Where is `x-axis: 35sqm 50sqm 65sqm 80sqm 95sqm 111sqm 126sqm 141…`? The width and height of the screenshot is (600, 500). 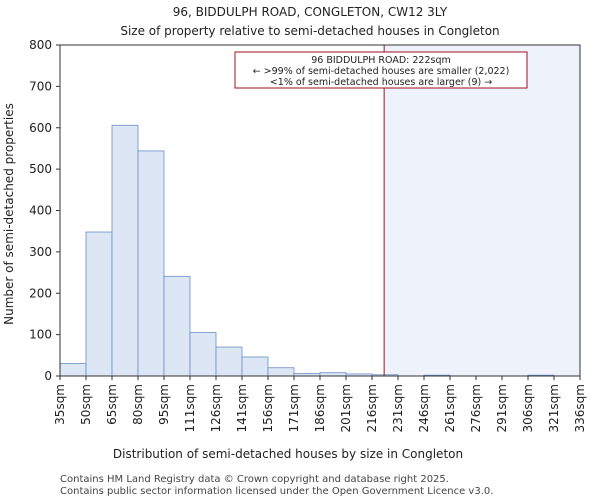
x-axis: 35sqm 50sqm 65sqm 80sqm 95sqm 111sqm 126sqm 141… is located at coordinates (320, 404).